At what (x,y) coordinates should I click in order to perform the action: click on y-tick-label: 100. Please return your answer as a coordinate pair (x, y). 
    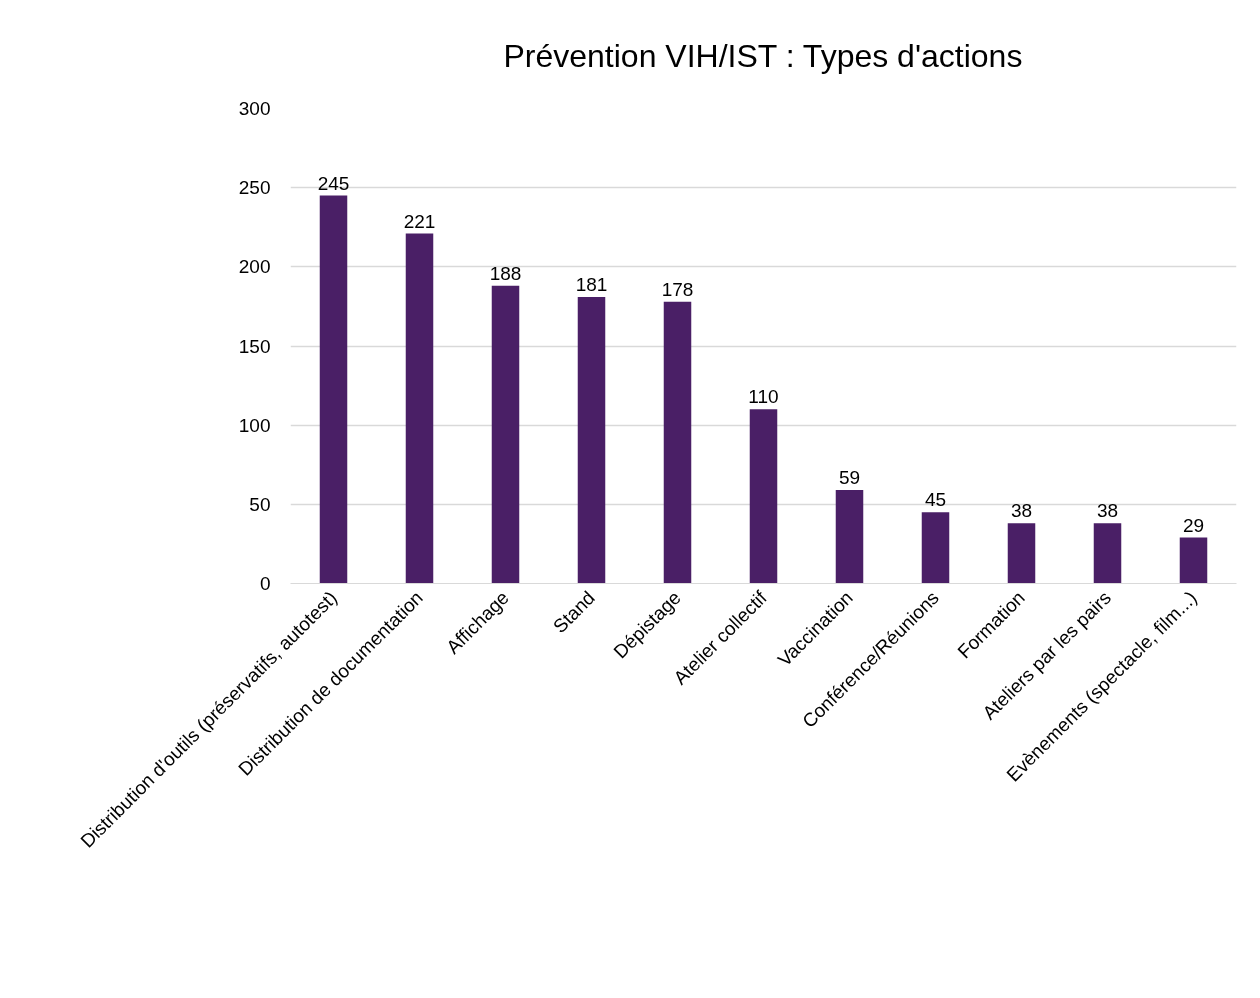
    Looking at the image, I should click on (254, 425).